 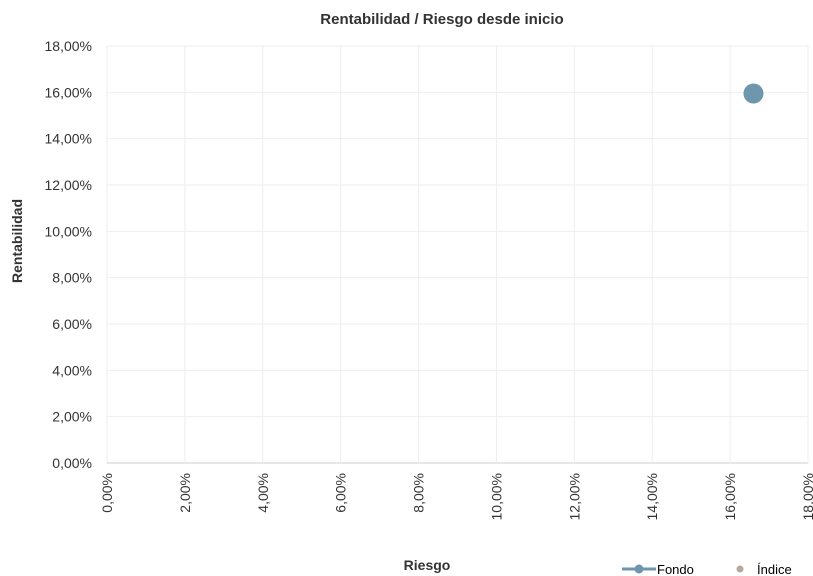 What do you see at coordinates (675, 569) in the screenshot?
I see `legend-label-fondo: Fondo` at bounding box center [675, 569].